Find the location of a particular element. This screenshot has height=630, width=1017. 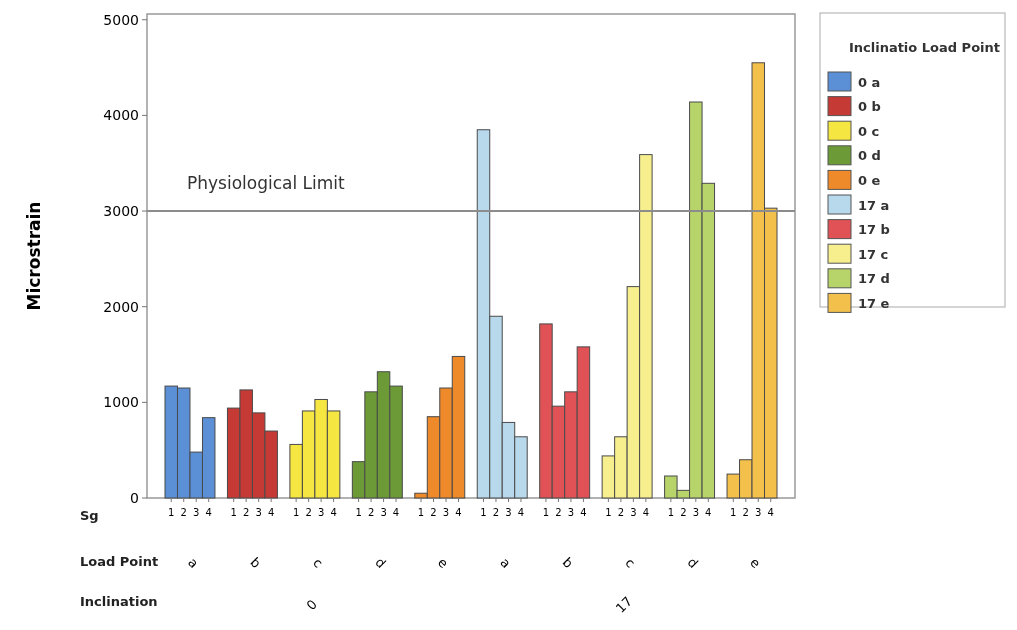

y-tick-label: 5000 is located at coordinates (121, 19).